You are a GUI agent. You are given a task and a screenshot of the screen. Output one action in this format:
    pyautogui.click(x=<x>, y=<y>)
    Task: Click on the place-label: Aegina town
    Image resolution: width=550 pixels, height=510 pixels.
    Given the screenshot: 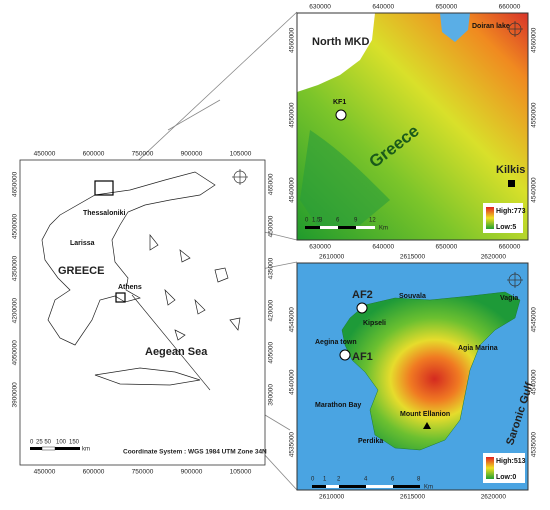 What is the action you would take?
    pyautogui.click(x=336, y=342)
    